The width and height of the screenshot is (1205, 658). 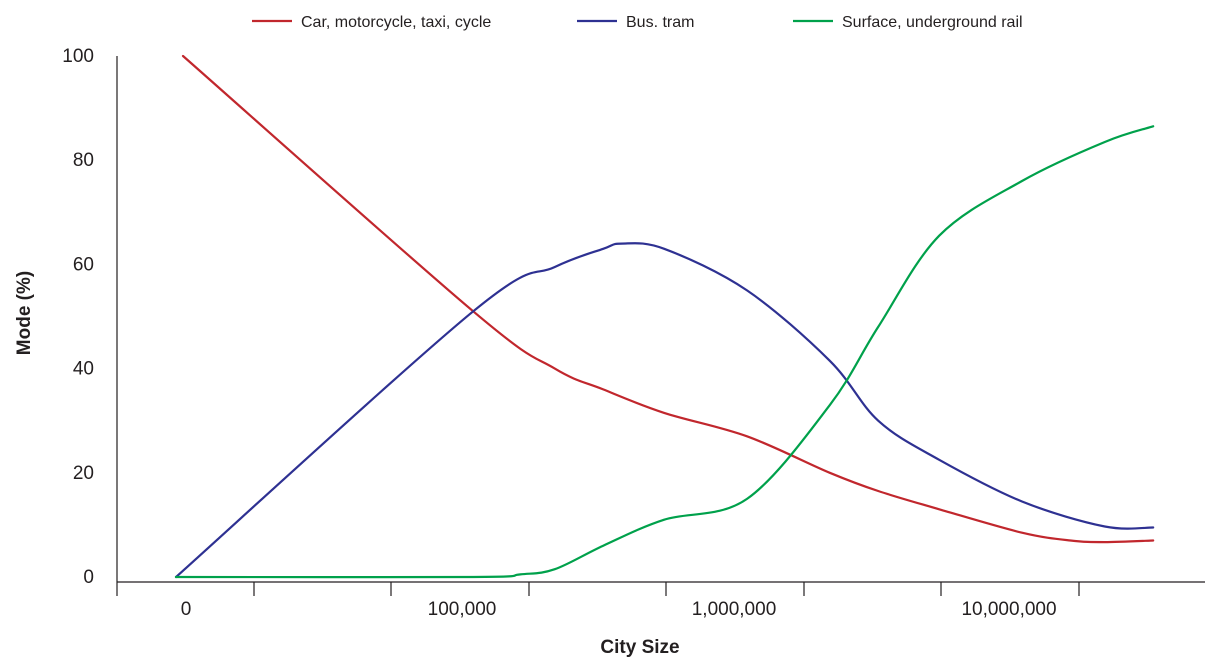 I want to click on legend-item: Bus. tram, so click(x=635, y=22).